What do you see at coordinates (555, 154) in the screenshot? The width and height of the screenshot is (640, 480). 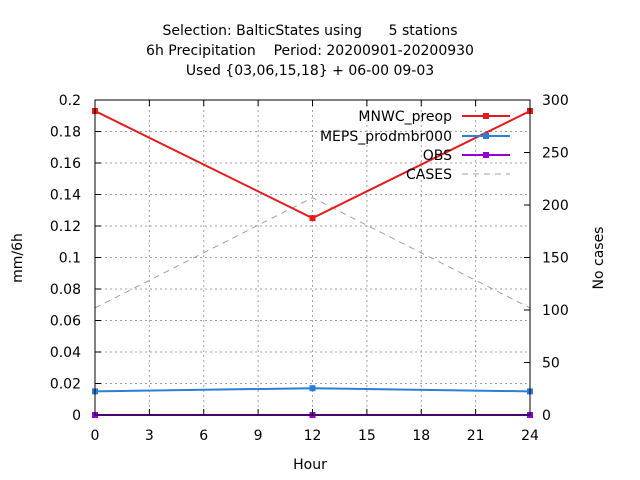 I see `y2-tick-label: 250` at bounding box center [555, 154].